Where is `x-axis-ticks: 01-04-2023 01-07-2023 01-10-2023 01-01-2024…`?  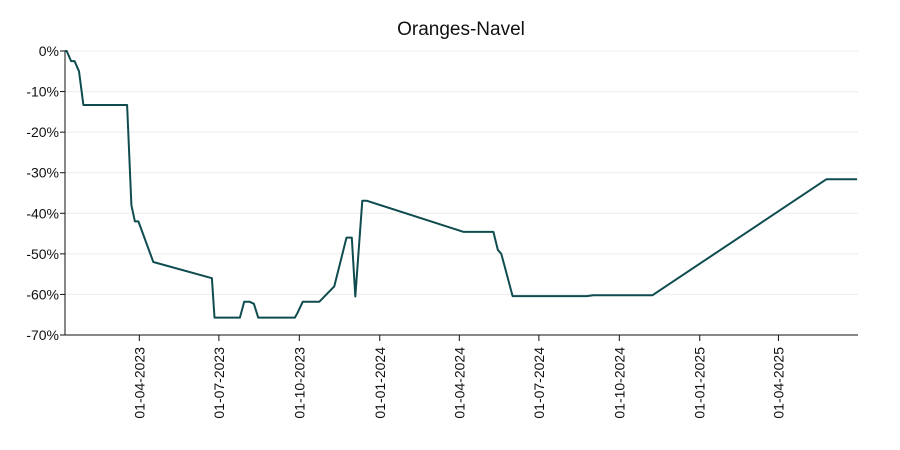
x-axis-ticks: 01-04-2023 01-07-2023 01-10-2023 01-01-2024… is located at coordinates (458, 377).